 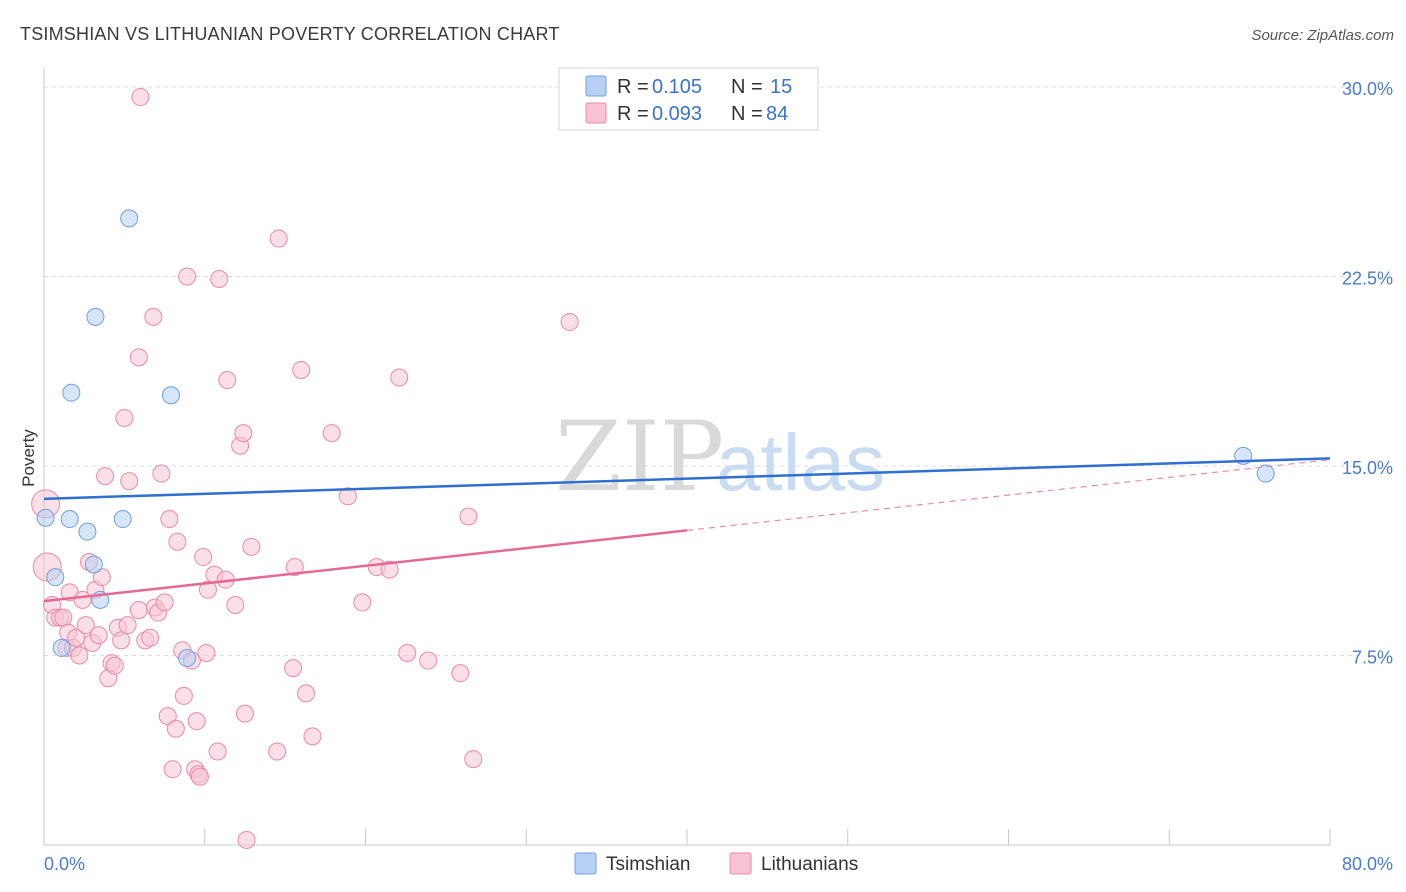 I want to click on bottom-legend-label-lithuanians: Lithuanians, so click(x=809, y=864).